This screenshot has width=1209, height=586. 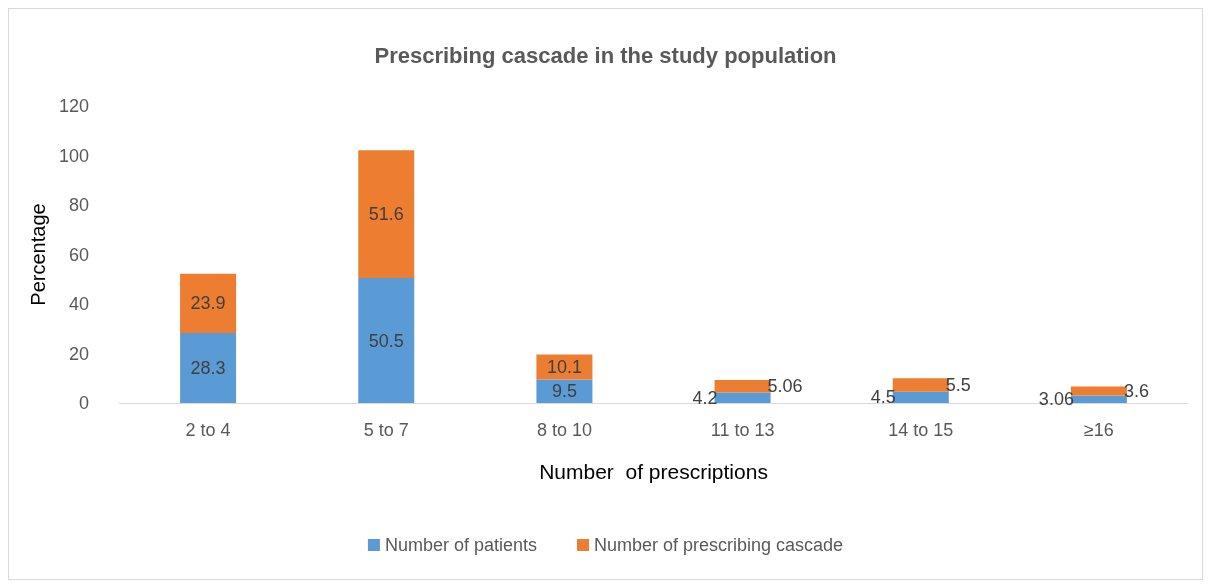 What do you see at coordinates (78, 254) in the screenshot?
I see `y-tick-label: 60` at bounding box center [78, 254].